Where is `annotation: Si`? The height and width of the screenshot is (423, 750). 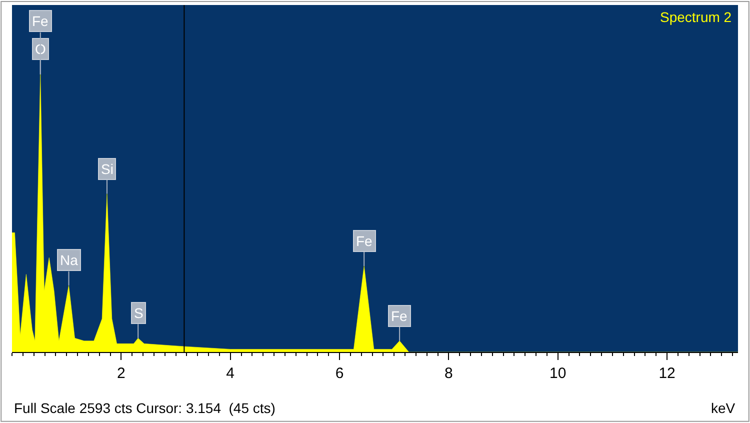 annotation: Si is located at coordinates (107, 169).